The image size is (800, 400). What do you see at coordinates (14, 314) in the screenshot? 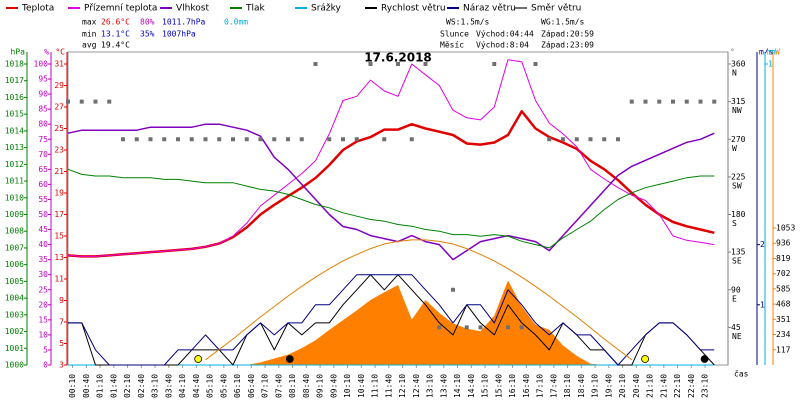
I see `y-tick-label: 1003` at bounding box center [14, 314].